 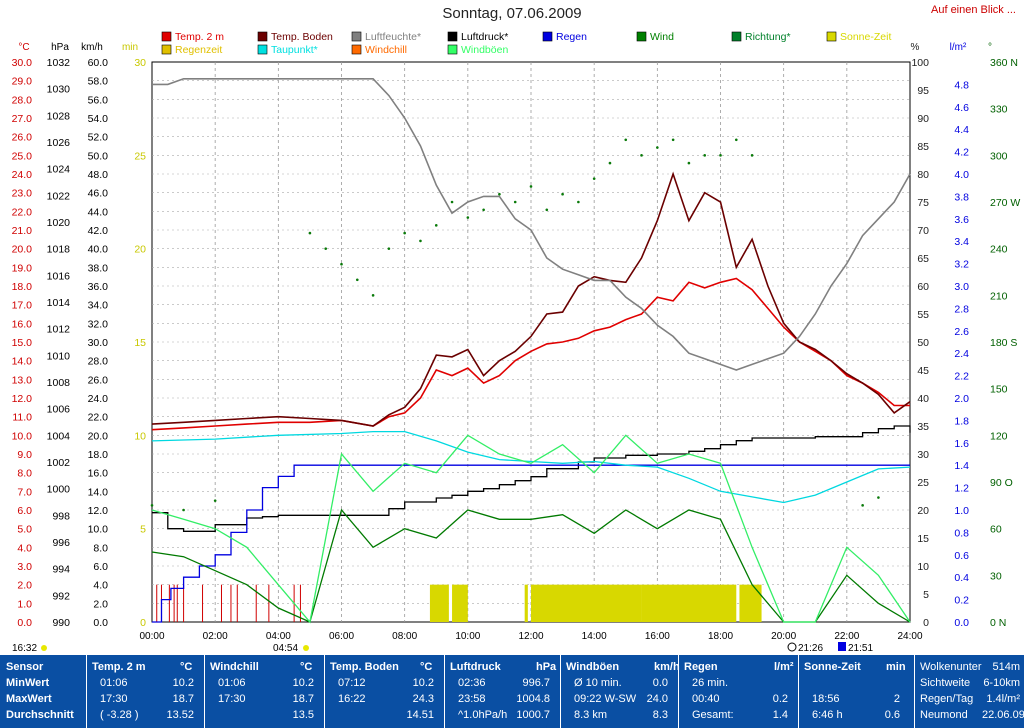 What do you see at coordinates (483, 715) in the screenshot?
I see `cell-time: ^1.0hPa/h` at bounding box center [483, 715].